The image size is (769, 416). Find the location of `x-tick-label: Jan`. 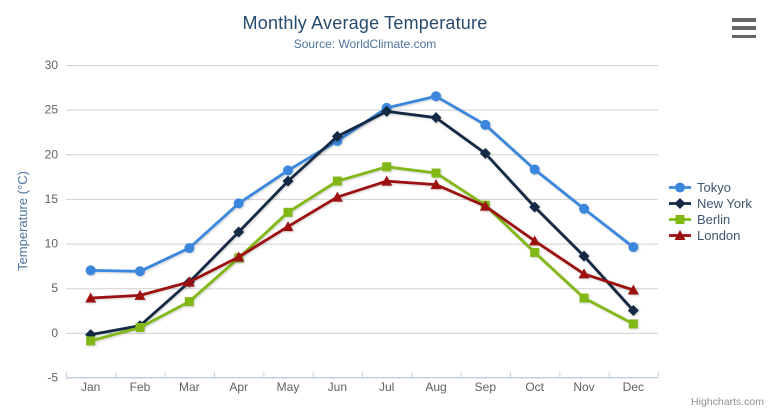

x-tick-label: Jan is located at coordinates (90, 387).